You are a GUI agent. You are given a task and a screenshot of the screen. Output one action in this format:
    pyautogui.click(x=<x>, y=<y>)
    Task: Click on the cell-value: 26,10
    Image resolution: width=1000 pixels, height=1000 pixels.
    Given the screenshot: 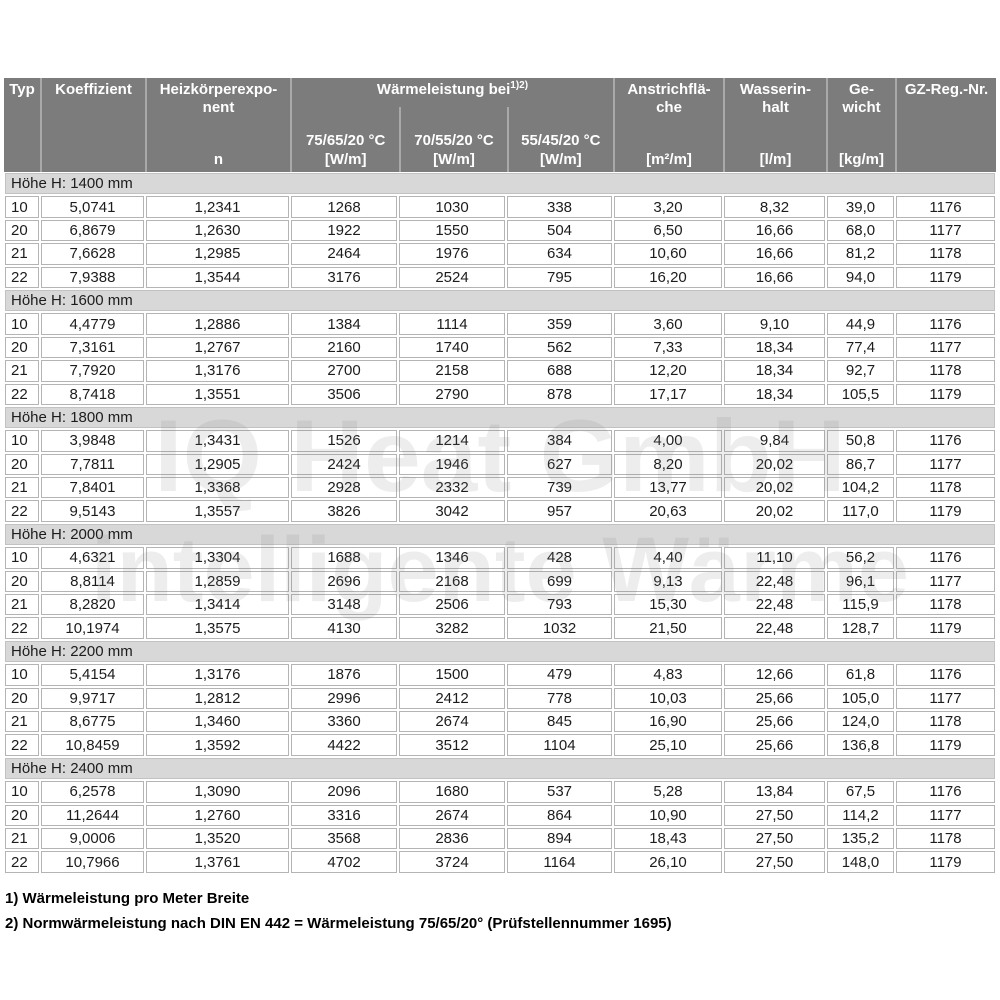 What is the action you would take?
    pyautogui.click(x=668, y=862)
    